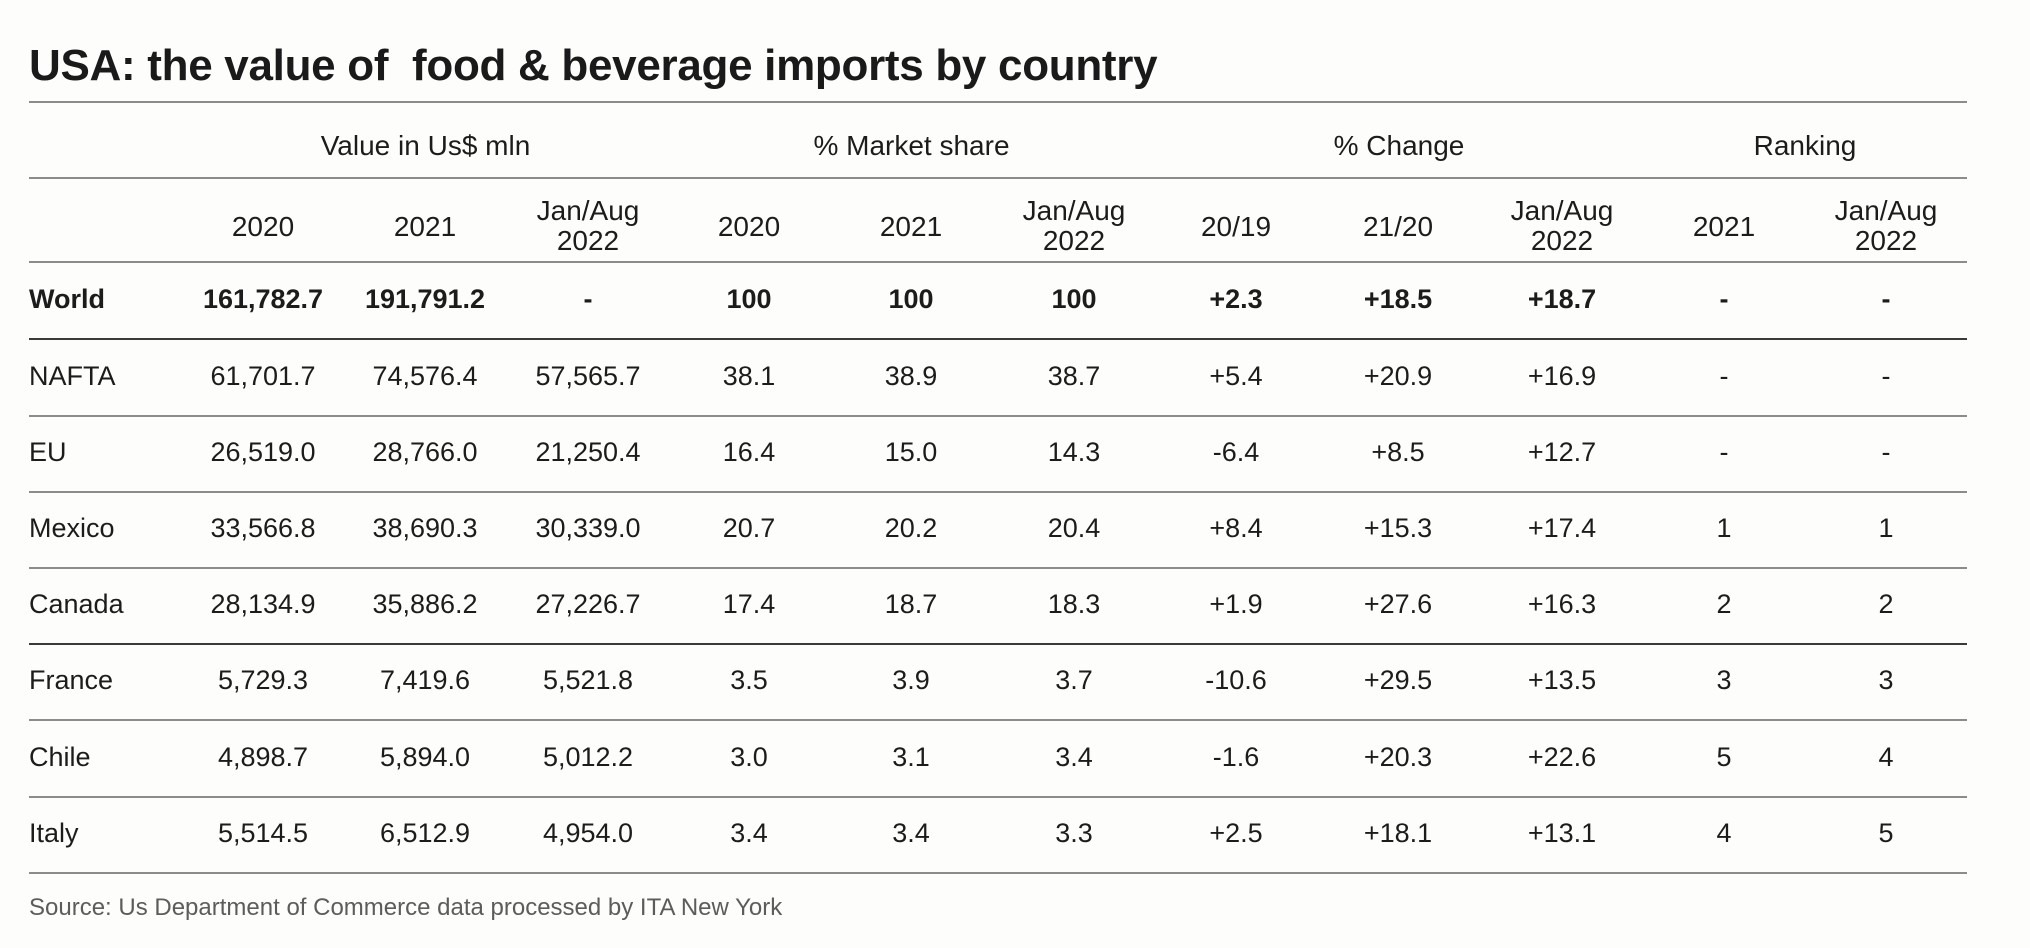 The width and height of the screenshot is (2030, 948). Describe the element at coordinates (67, 298) in the screenshot. I see `row-label: World` at that location.